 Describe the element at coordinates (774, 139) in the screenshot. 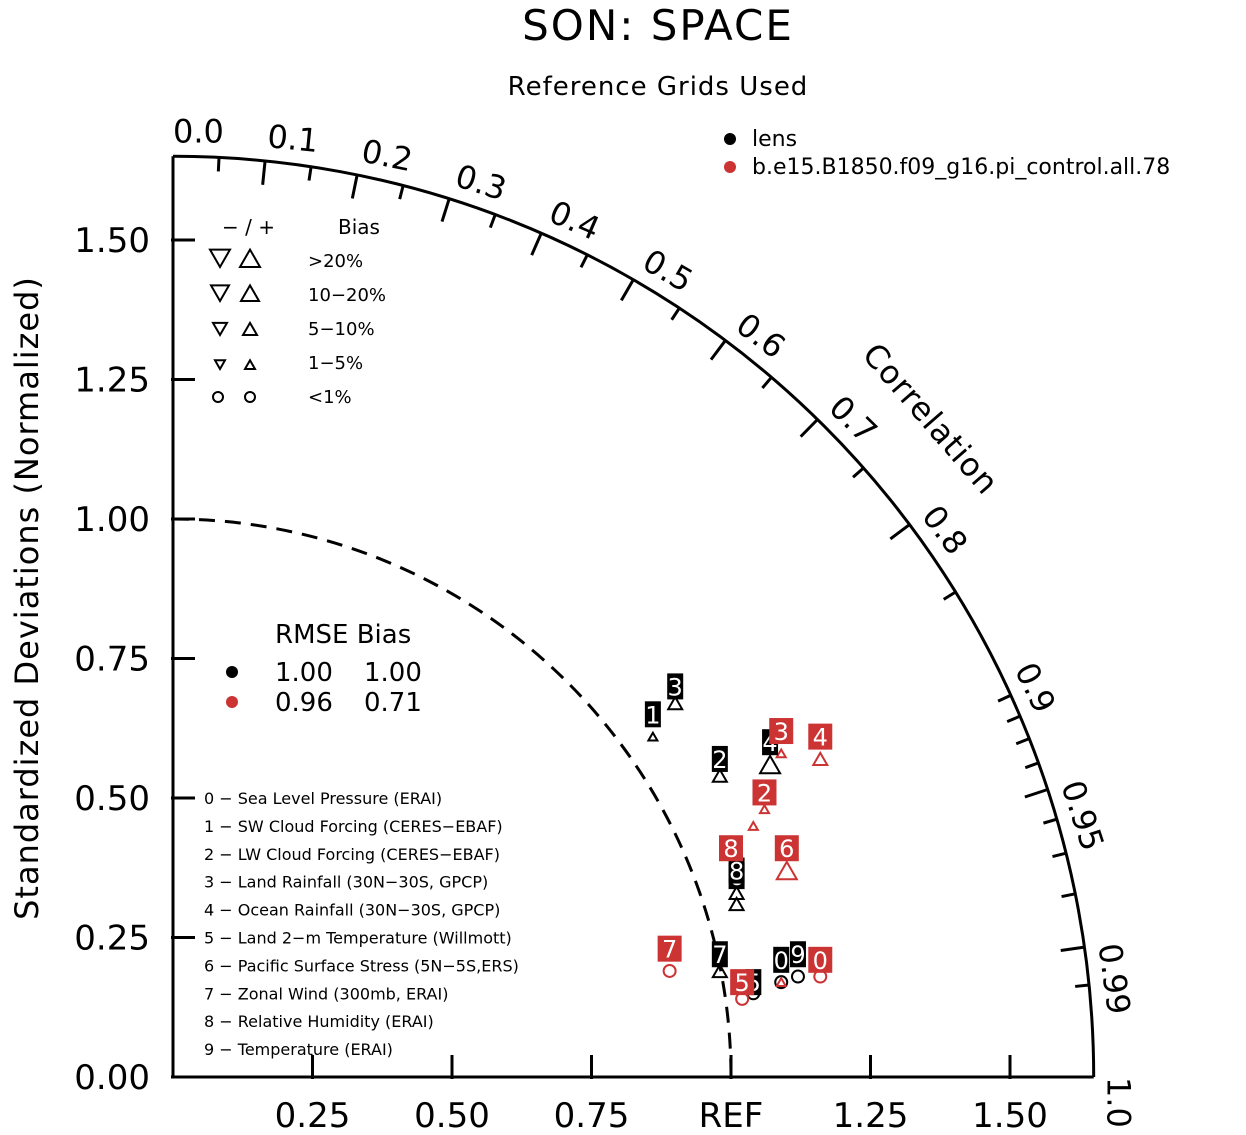

I see `legend-model-name: lens` at that location.